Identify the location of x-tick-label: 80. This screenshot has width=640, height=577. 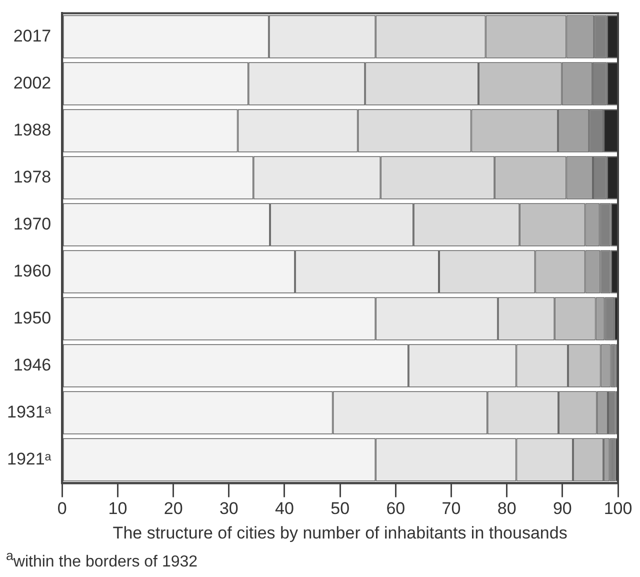
(506, 508).